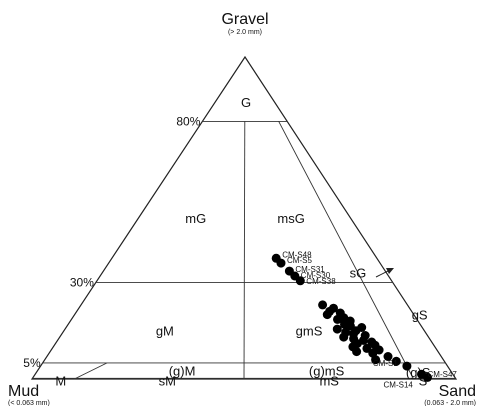  I want to click on top-vertex-sublabel: (> 2.0 mm), so click(245, 32).